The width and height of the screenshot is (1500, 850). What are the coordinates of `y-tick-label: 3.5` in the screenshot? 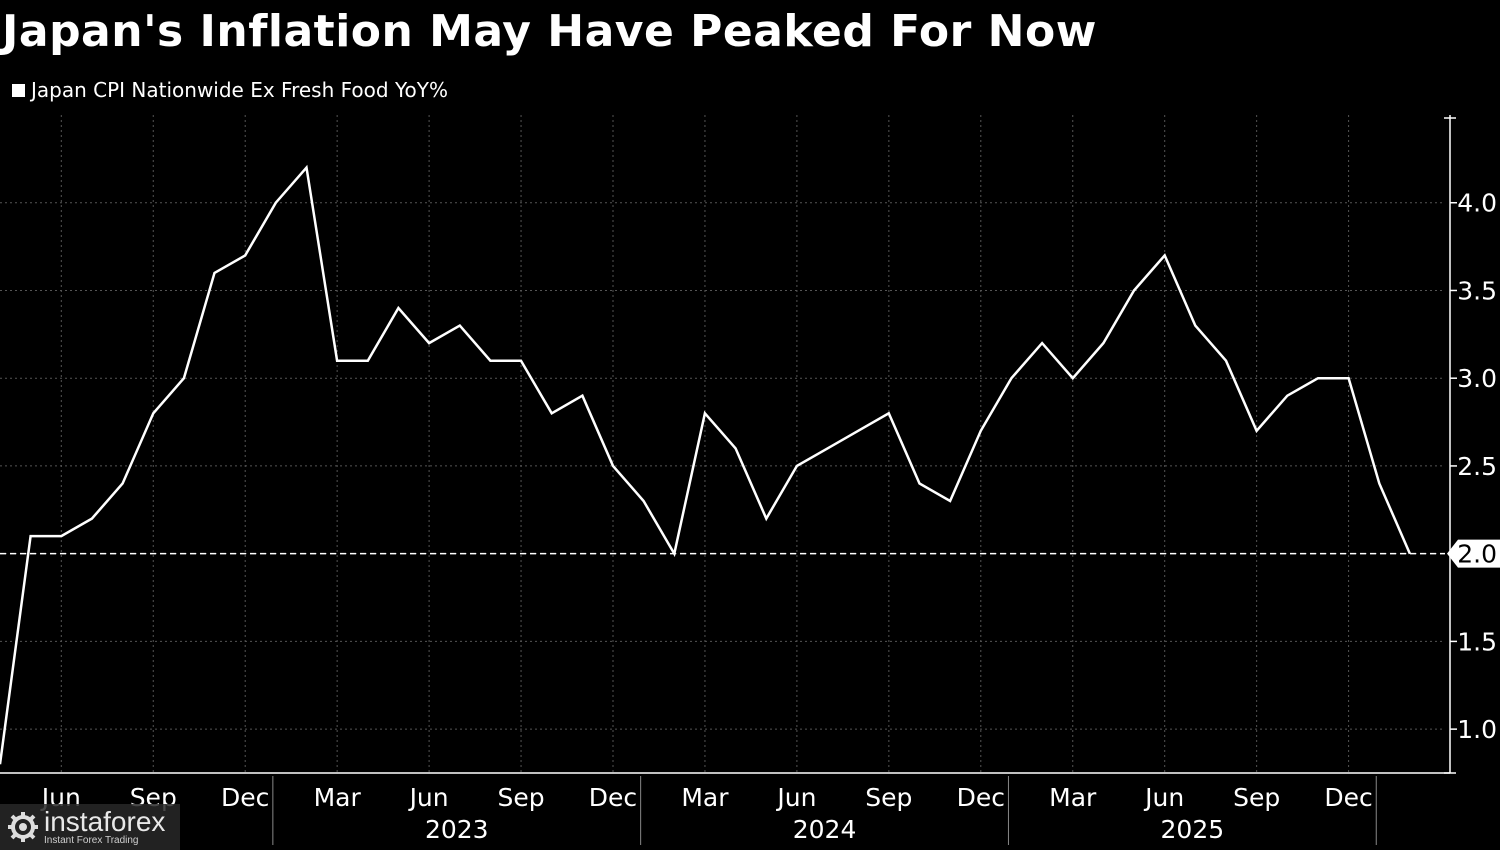 It's located at (1477, 290).